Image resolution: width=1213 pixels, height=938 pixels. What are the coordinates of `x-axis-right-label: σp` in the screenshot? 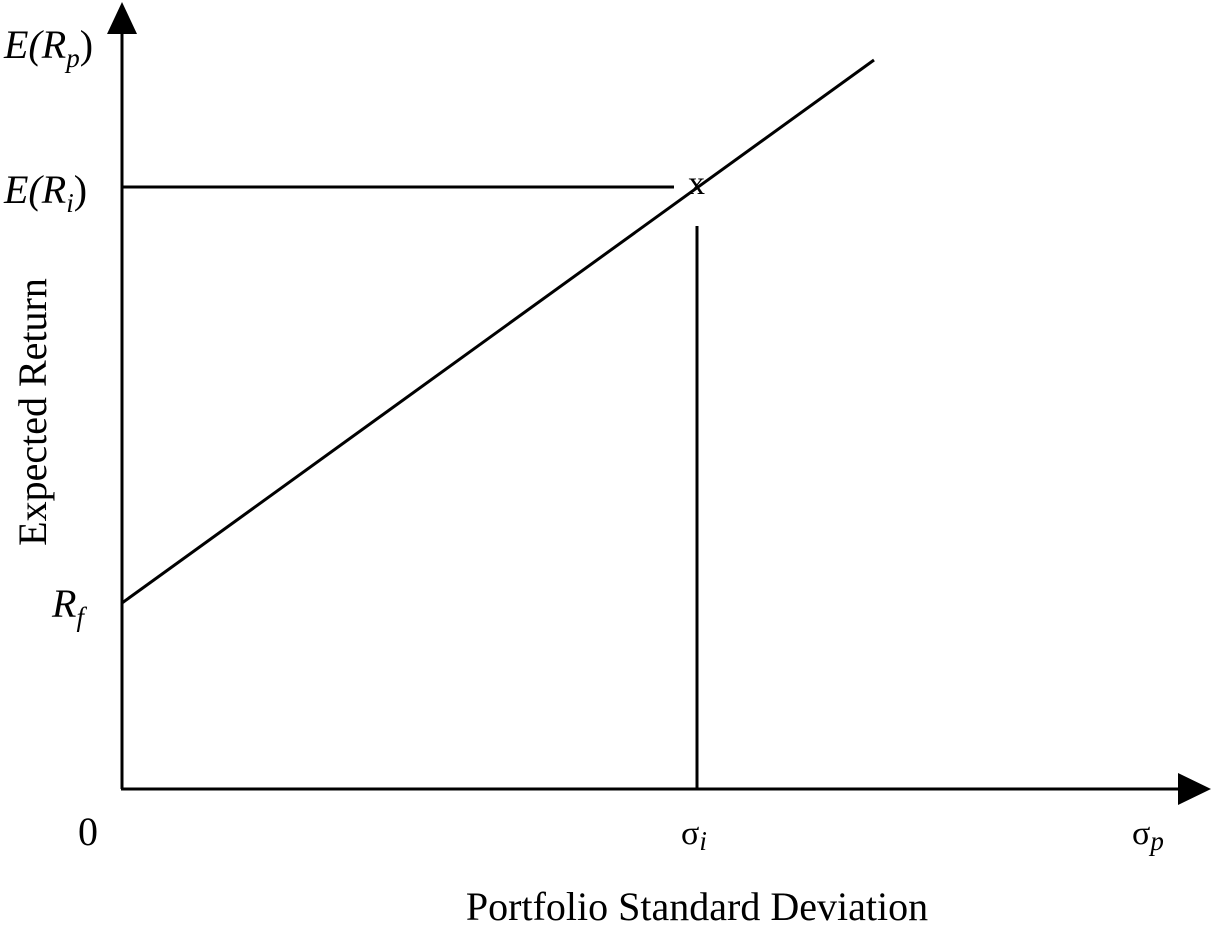 It's located at (1148, 835).